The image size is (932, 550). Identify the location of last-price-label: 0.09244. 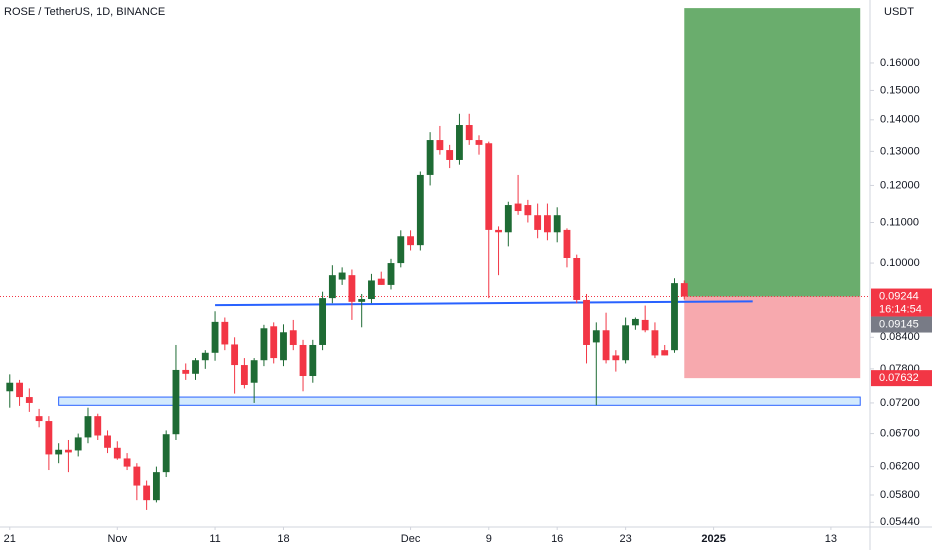
(899, 296).